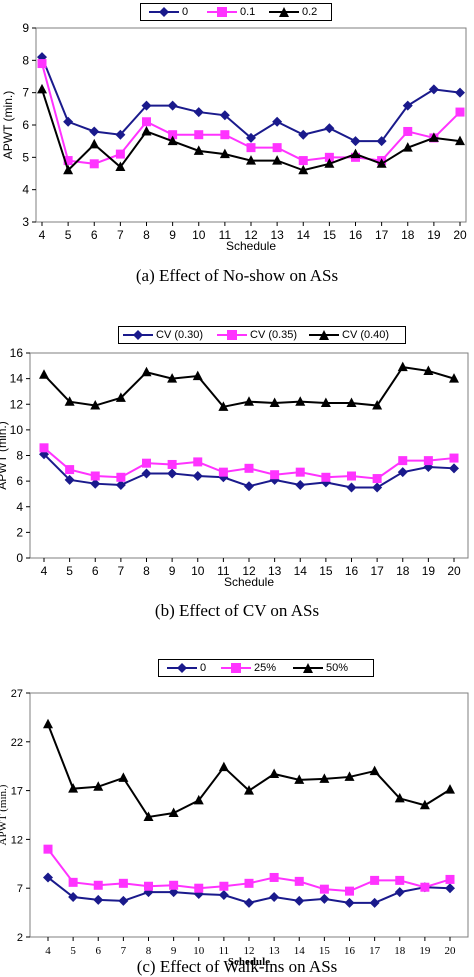  Describe the element at coordinates (44, 571) in the screenshot. I see `x-tick-label: 4` at that location.